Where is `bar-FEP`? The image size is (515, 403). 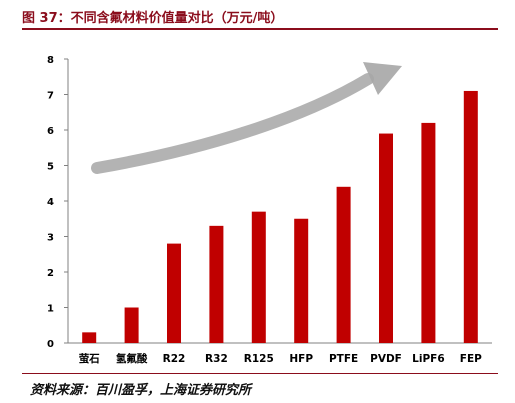
bar-FEP is located at coordinates (470, 216).